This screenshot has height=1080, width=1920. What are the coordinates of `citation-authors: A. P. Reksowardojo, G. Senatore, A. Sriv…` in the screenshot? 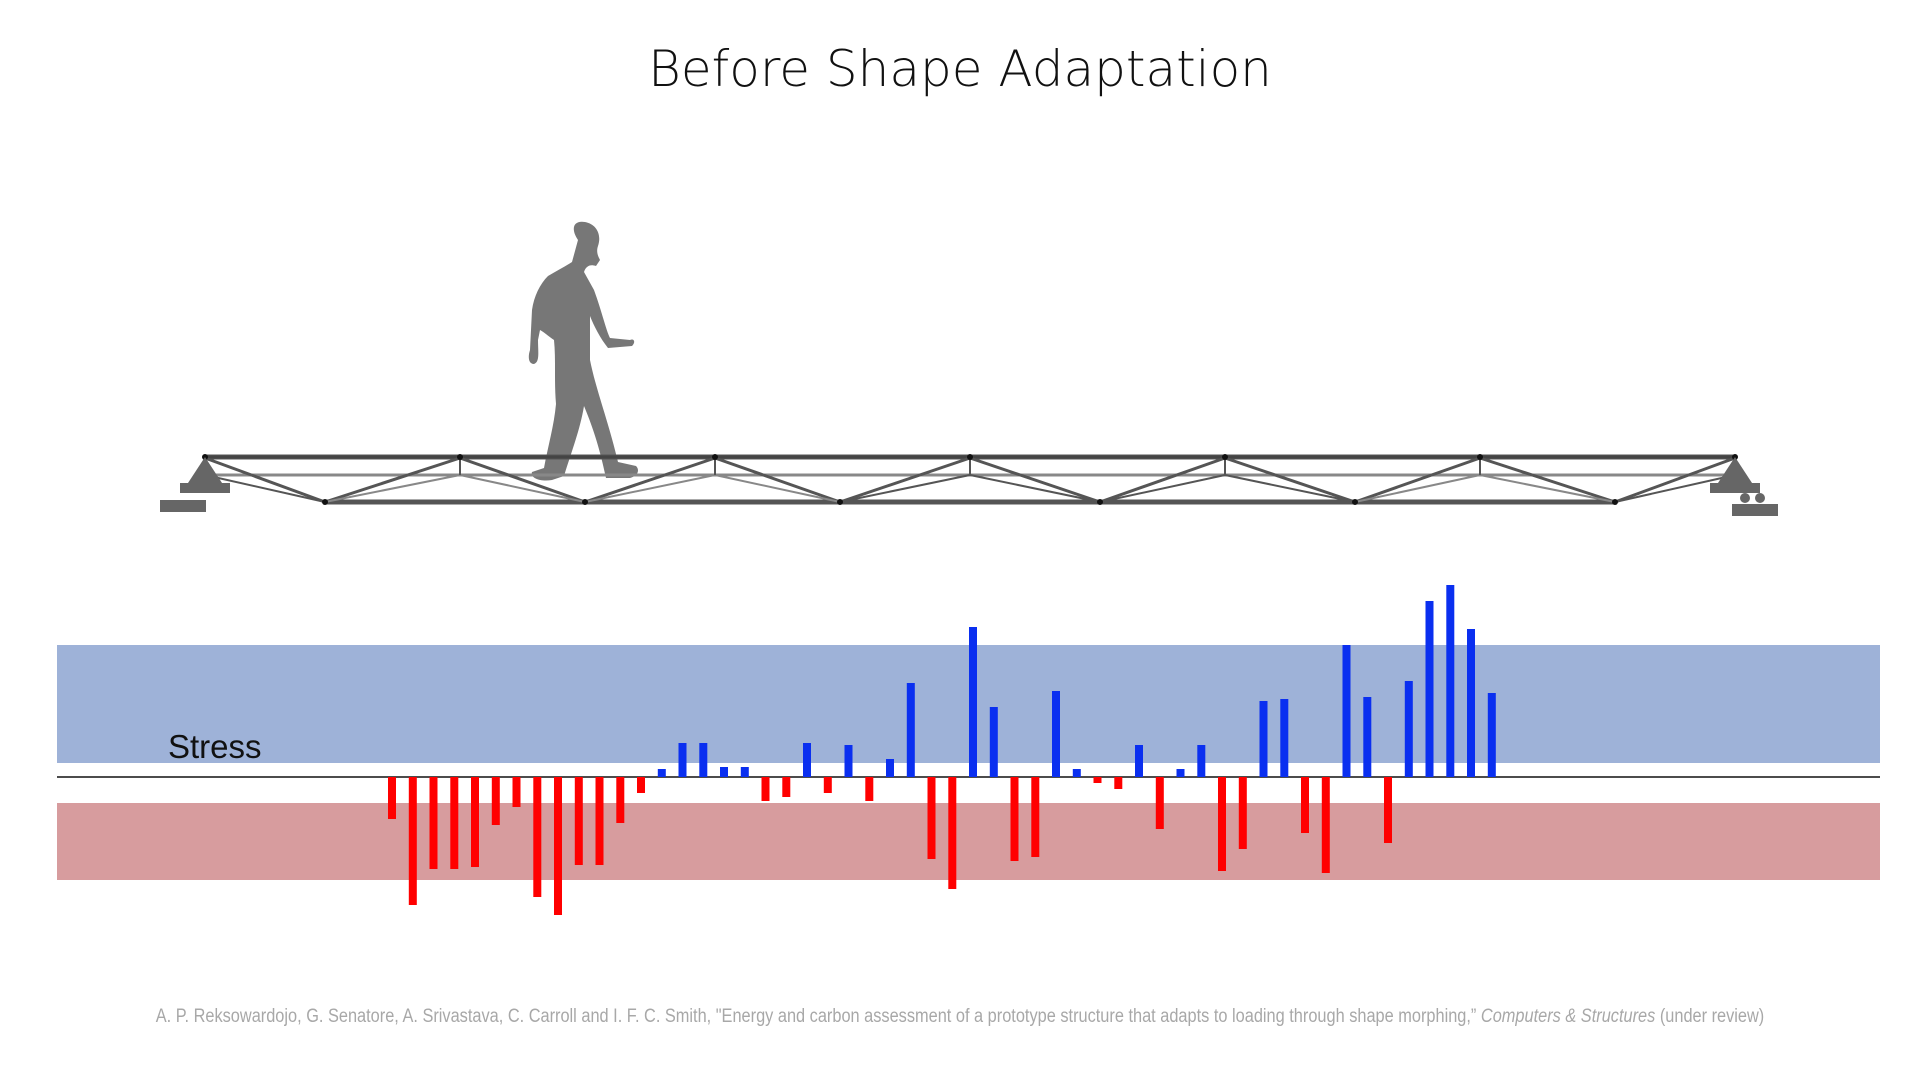 It's located at (818, 1016).